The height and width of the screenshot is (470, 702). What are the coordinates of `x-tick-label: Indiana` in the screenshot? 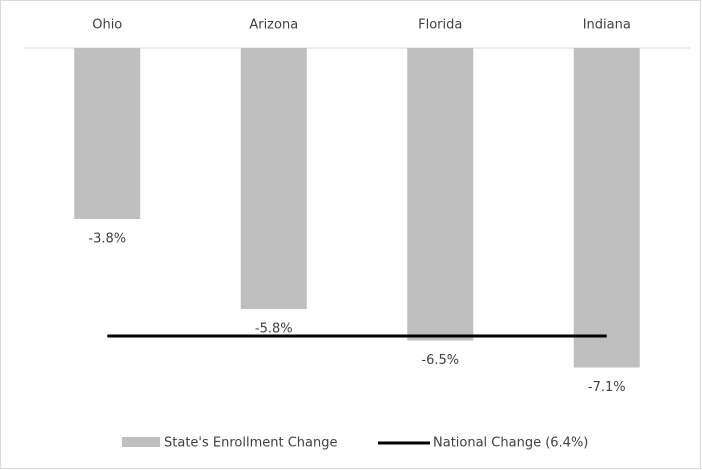 It's located at (607, 25).